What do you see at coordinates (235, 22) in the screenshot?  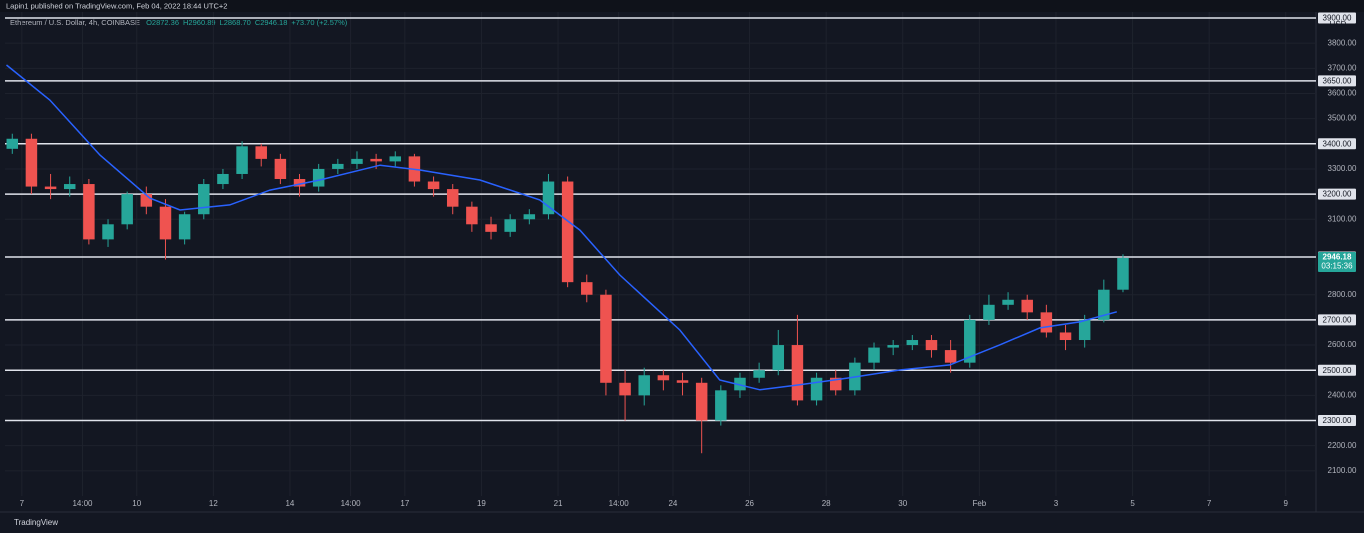 I see `legend-value: L2868.70` at bounding box center [235, 22].